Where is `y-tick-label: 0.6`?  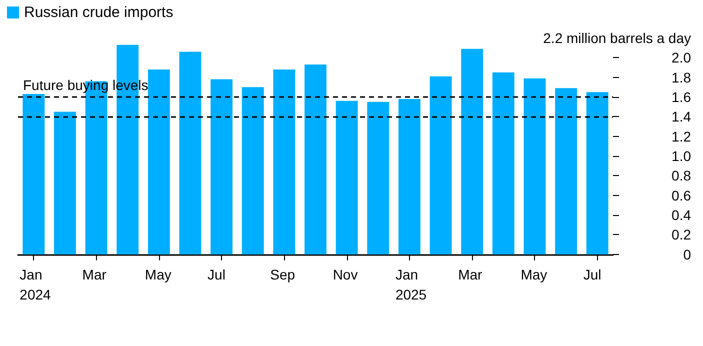
y-tick-label: 0.6 is located at coordinates (682, 195).